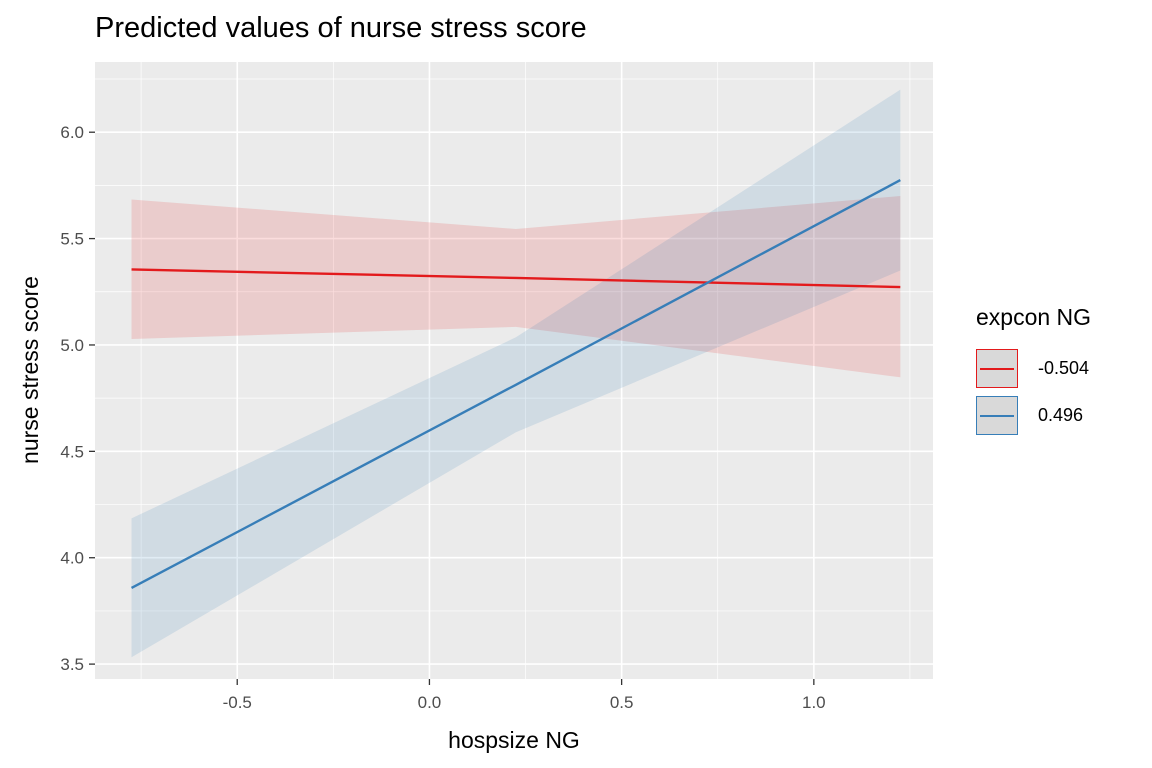 The height and width of the screenshot is (768, 1152). What do you see at coordinates (514, 740) in the screenshot?
I see `x-axis-title: hospsize NG` at bounding box center [514, 740].